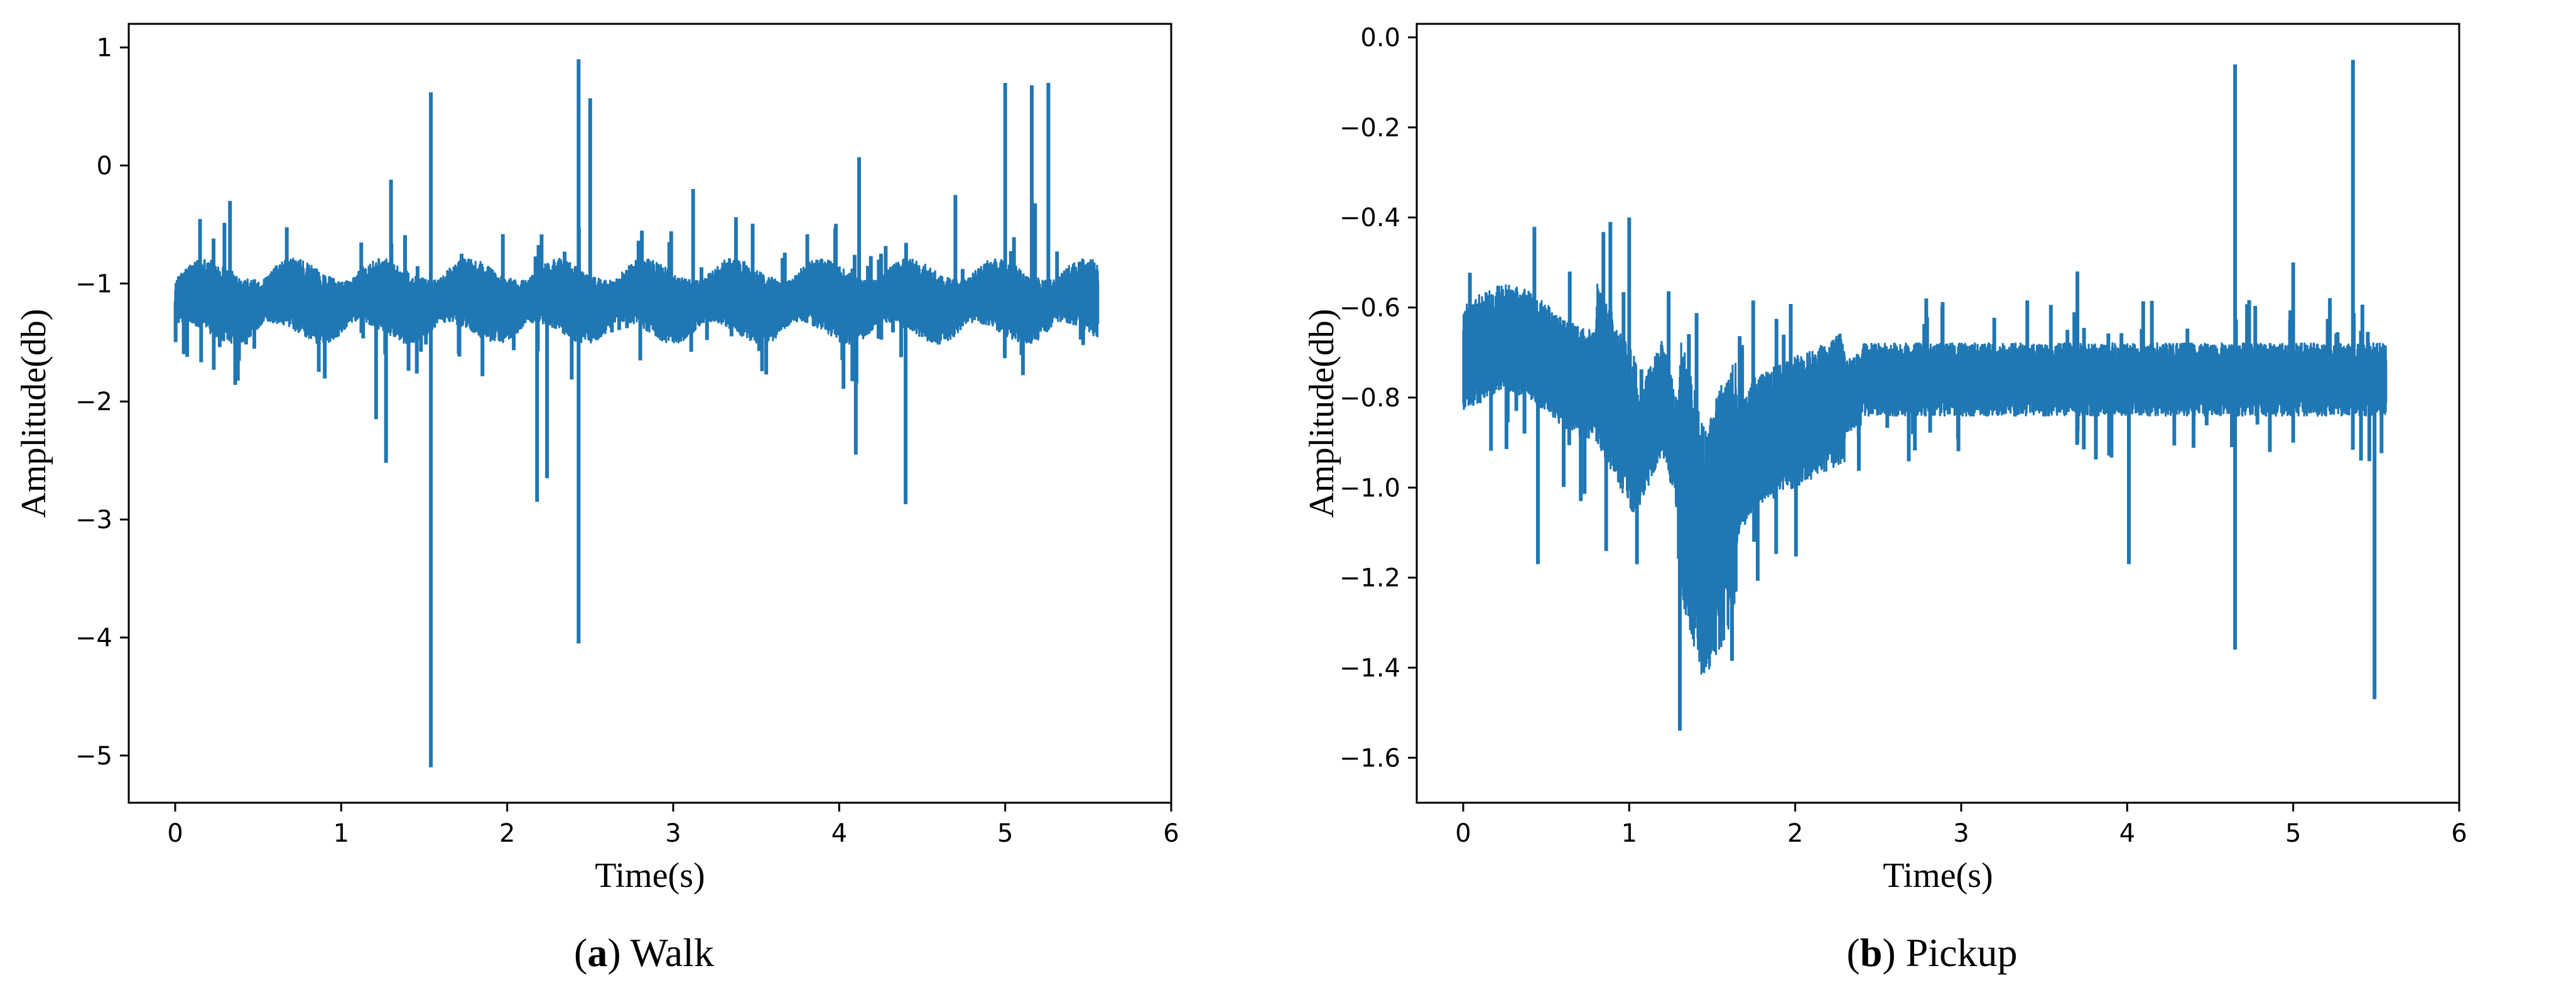 Image resolution: width=2576 pixels, height=1005 pixels. I want to click on caption-pickup: (b) Pickup, so click(1932, 953).